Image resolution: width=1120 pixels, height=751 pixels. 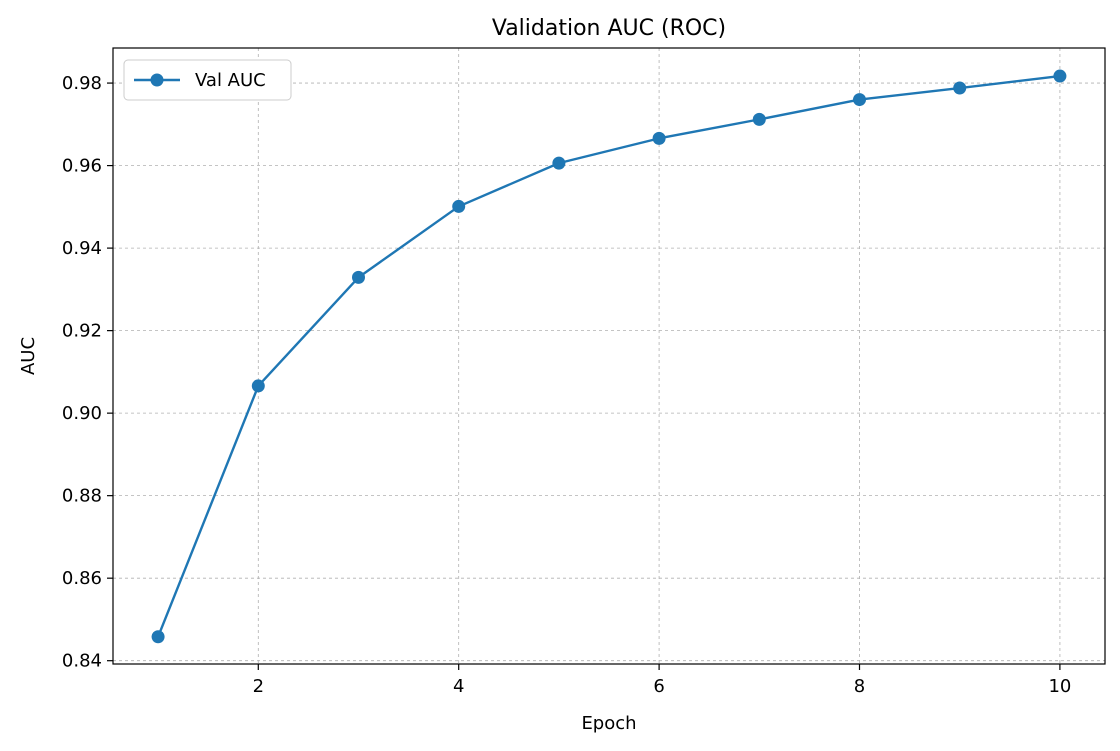 What do you see at coordinates (82, 166) in the screenshot?
I see `y-tick-label: 0.96` at bounding box center [82, 166].